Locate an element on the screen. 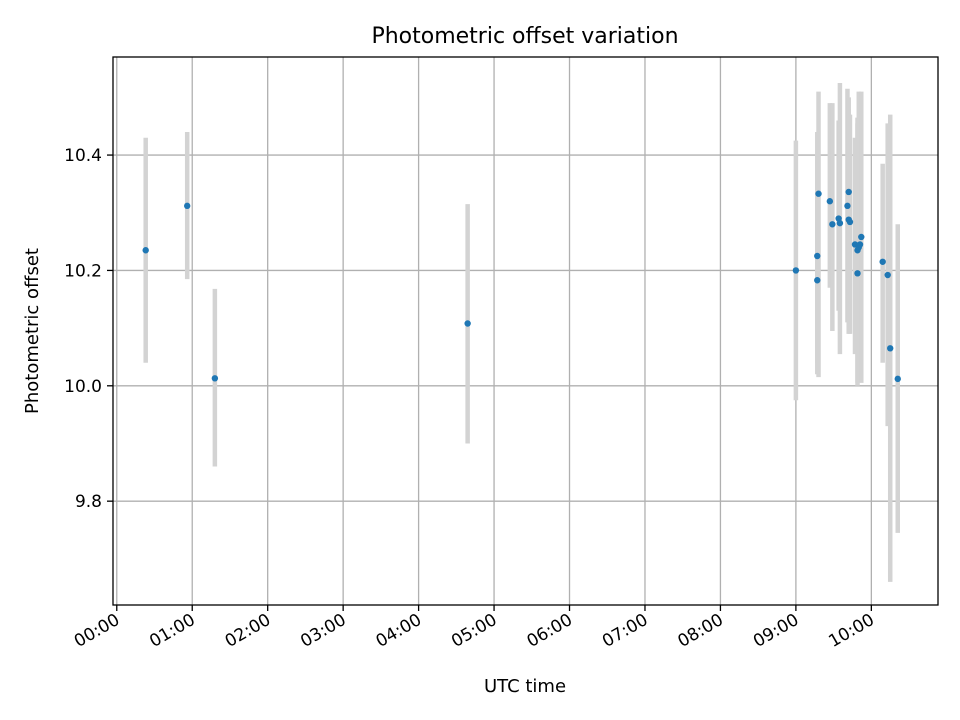 This screenshot has width=960, height=720. x-tick-label: 07:00 is located at coordinates (625, 631).